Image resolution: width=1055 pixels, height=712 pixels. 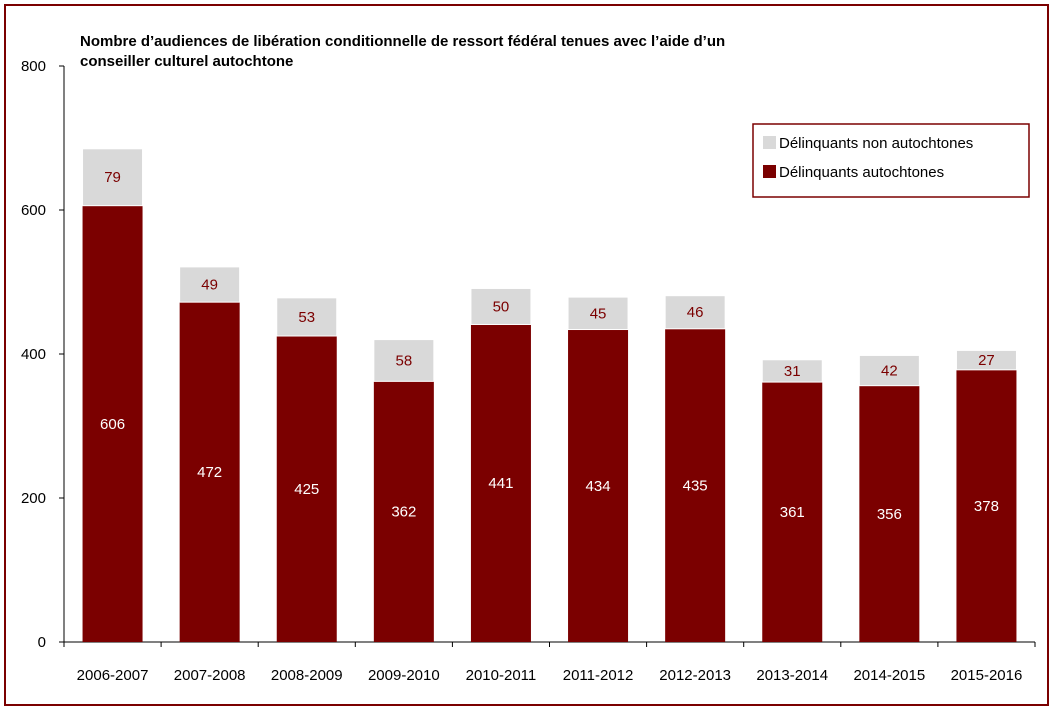 What do you see at coordinates (889, 675) in the screenshot?
I see `x-tick-label: 2014-2015` at bounding box center [889, 675].